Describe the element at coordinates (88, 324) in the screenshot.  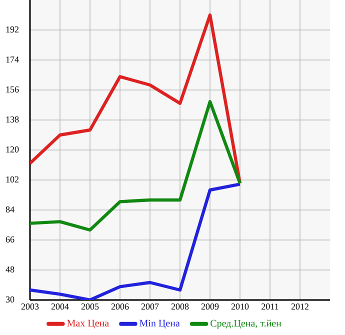
I see `legend-label: Max Цена` at that location.